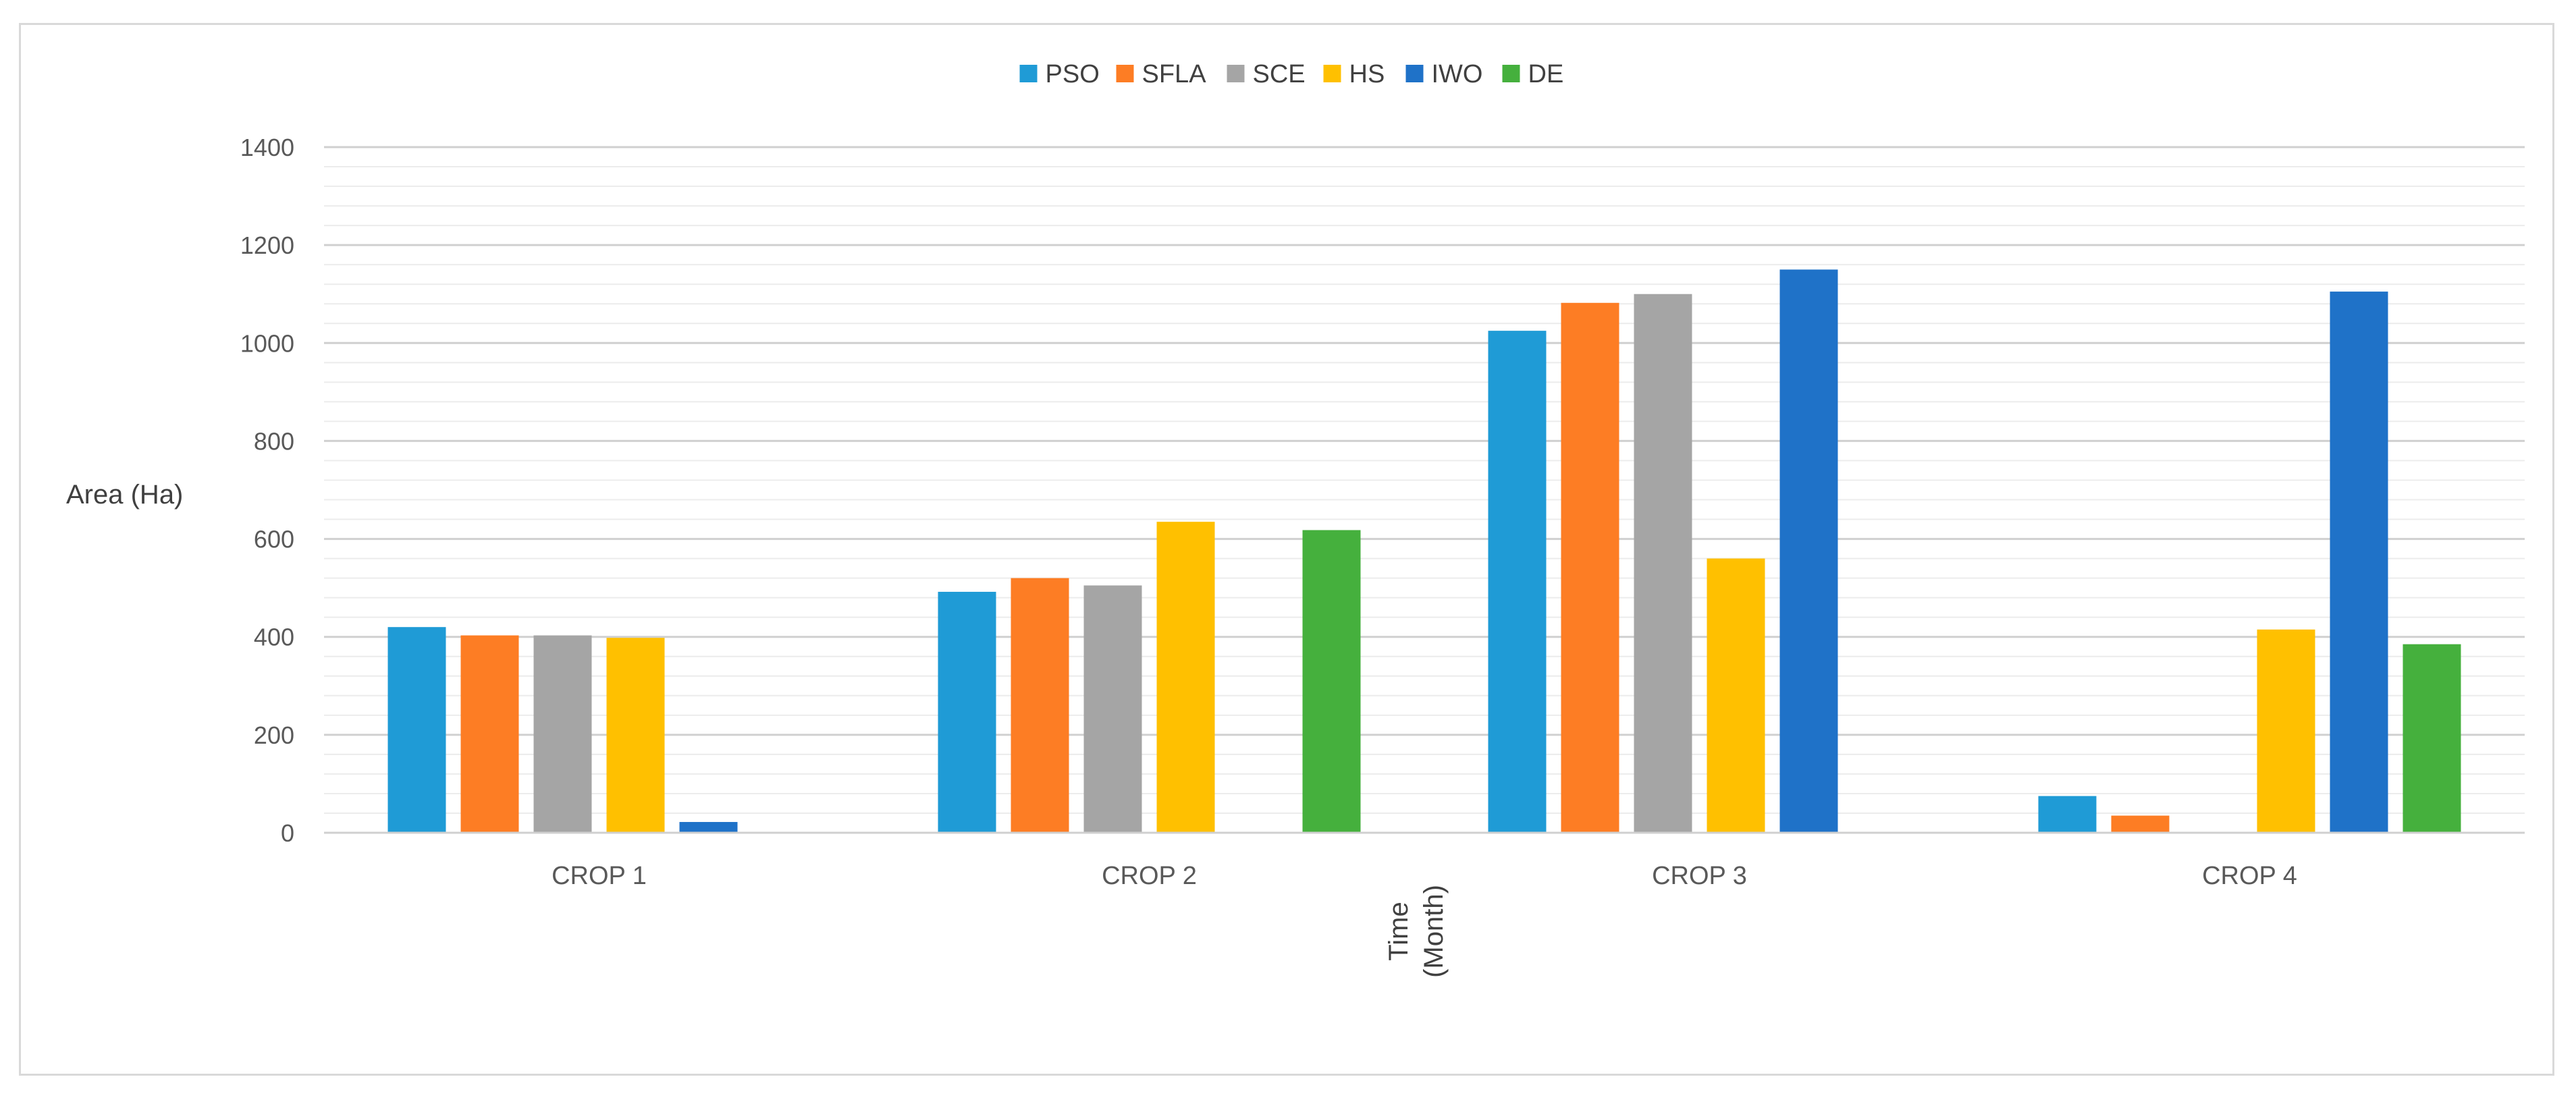 This screenshot has width=2576, height=1100. What do you see at coordinates (124, 495) in the screenshot?
I see `y-axis-title: Area (Ha)` at bounding box center [124, 495].